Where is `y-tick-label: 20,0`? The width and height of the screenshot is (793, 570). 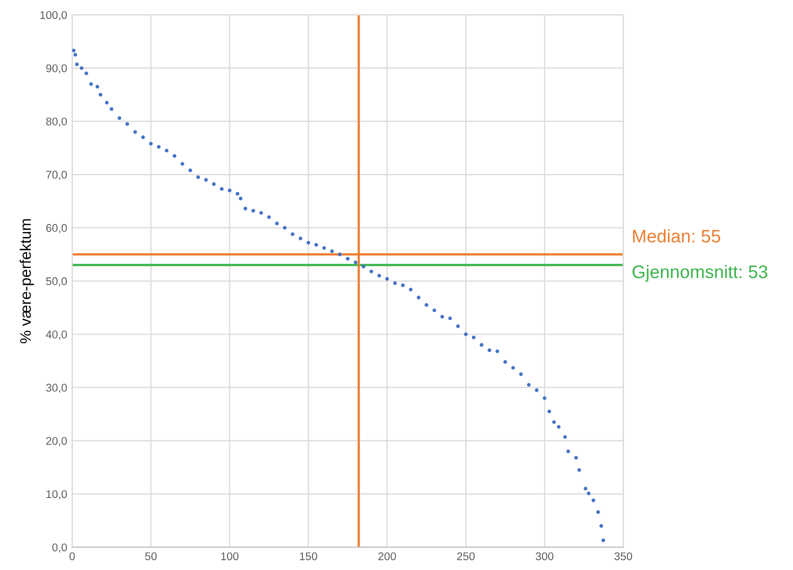
y-tick-label: 20,0 is located at coordinates (56, 441).